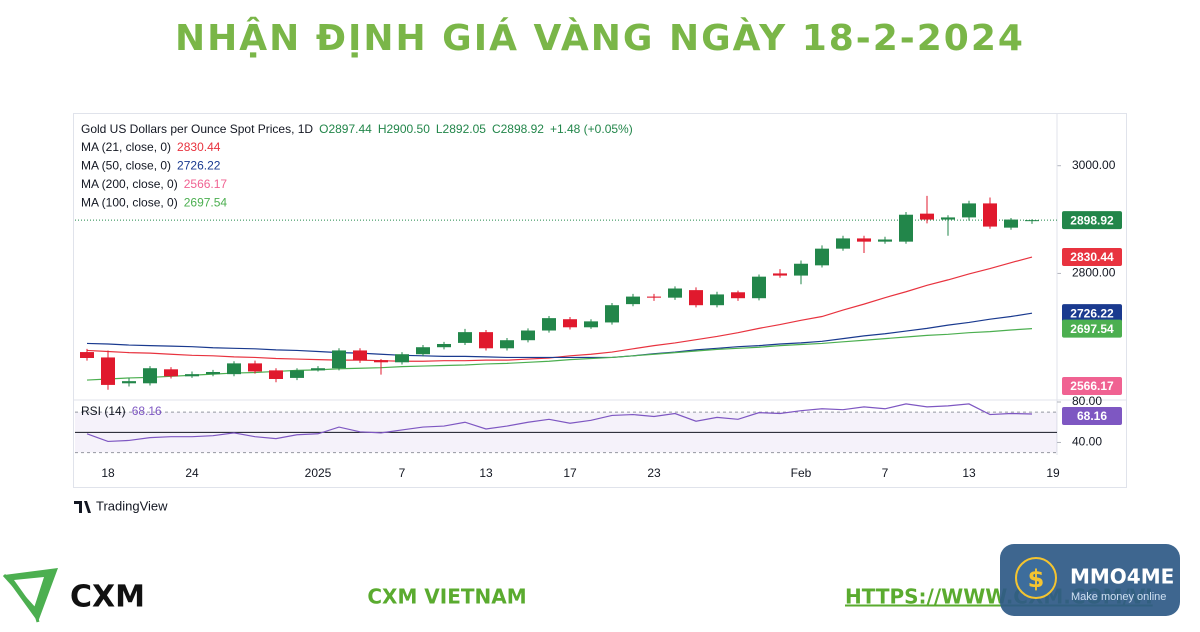 Image resolution: width=1200 pixels, height=632 pixels. What do you see at coordinates (103, 411) in the screenshot?
I see `rsi-name: RSI (14)` at bounding box center [103, 411].